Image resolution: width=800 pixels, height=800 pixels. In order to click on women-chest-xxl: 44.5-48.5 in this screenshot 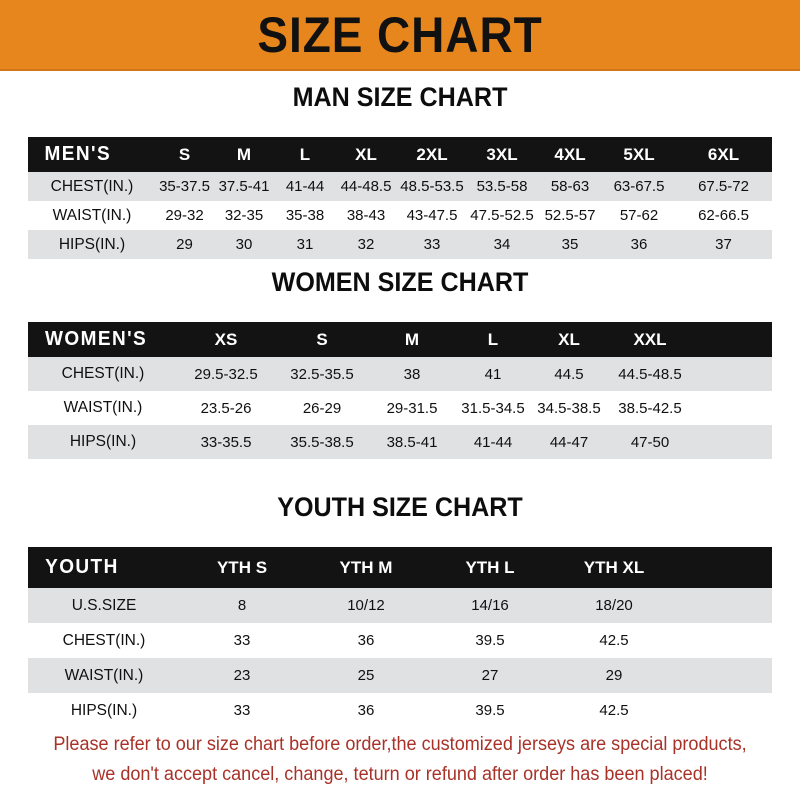, I will do `click(650, 374)`.